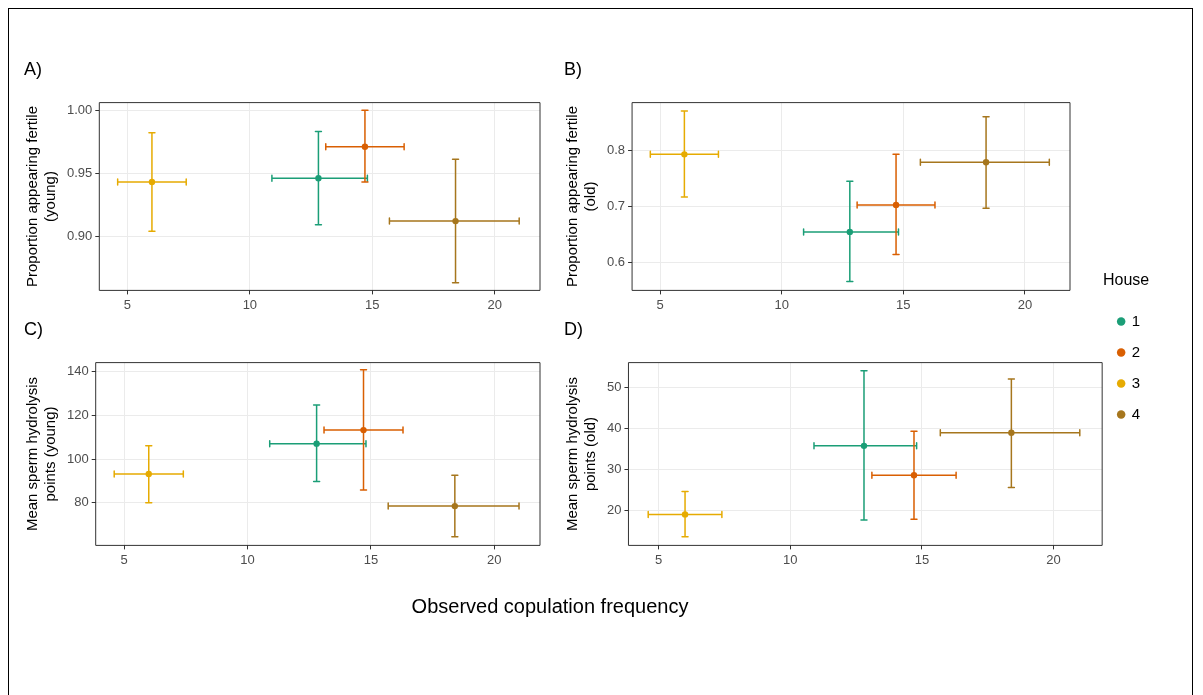  What do you see at coordinates (77, 415) in the screenshot?
I see `y-tick-label: 120` at bounding box center [77, 415].